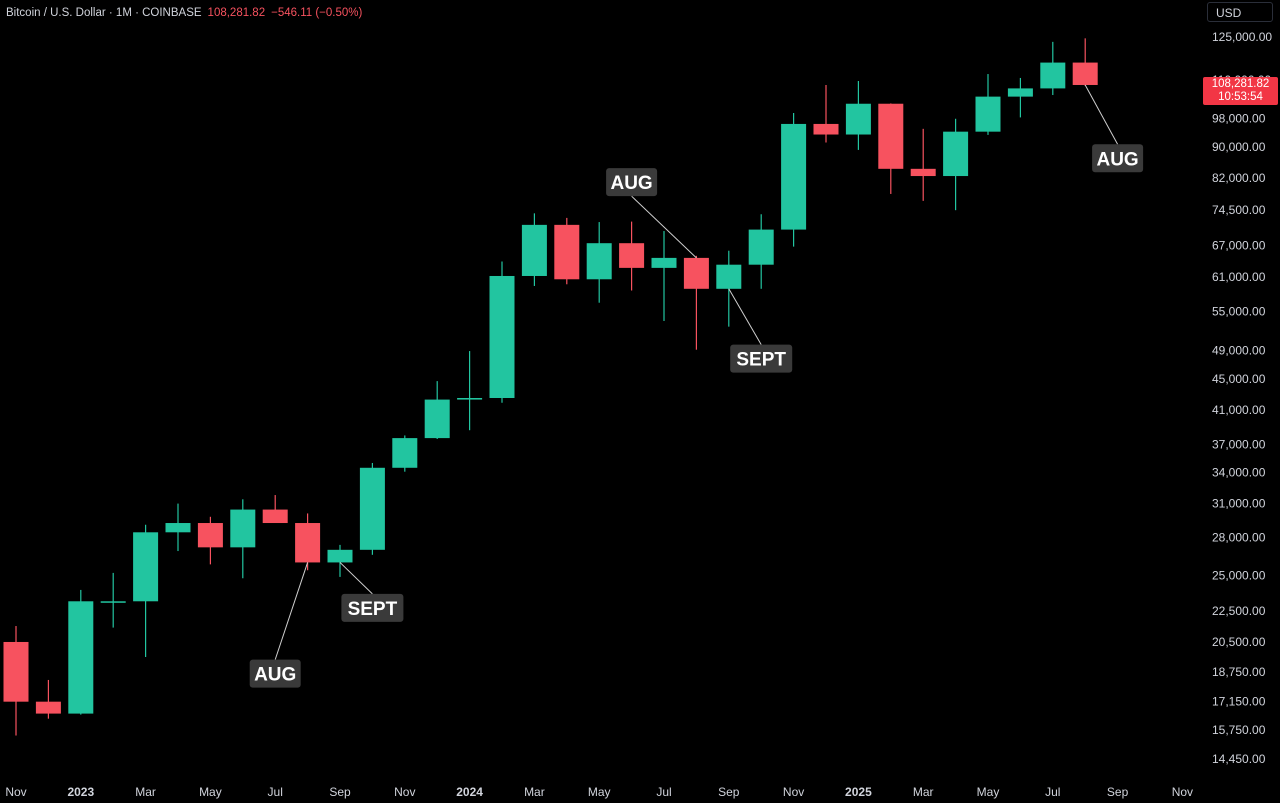 This screenshot has height=803, width=1280. I want to click on y-tick-label: 61,000.00, so click(1239, 277).